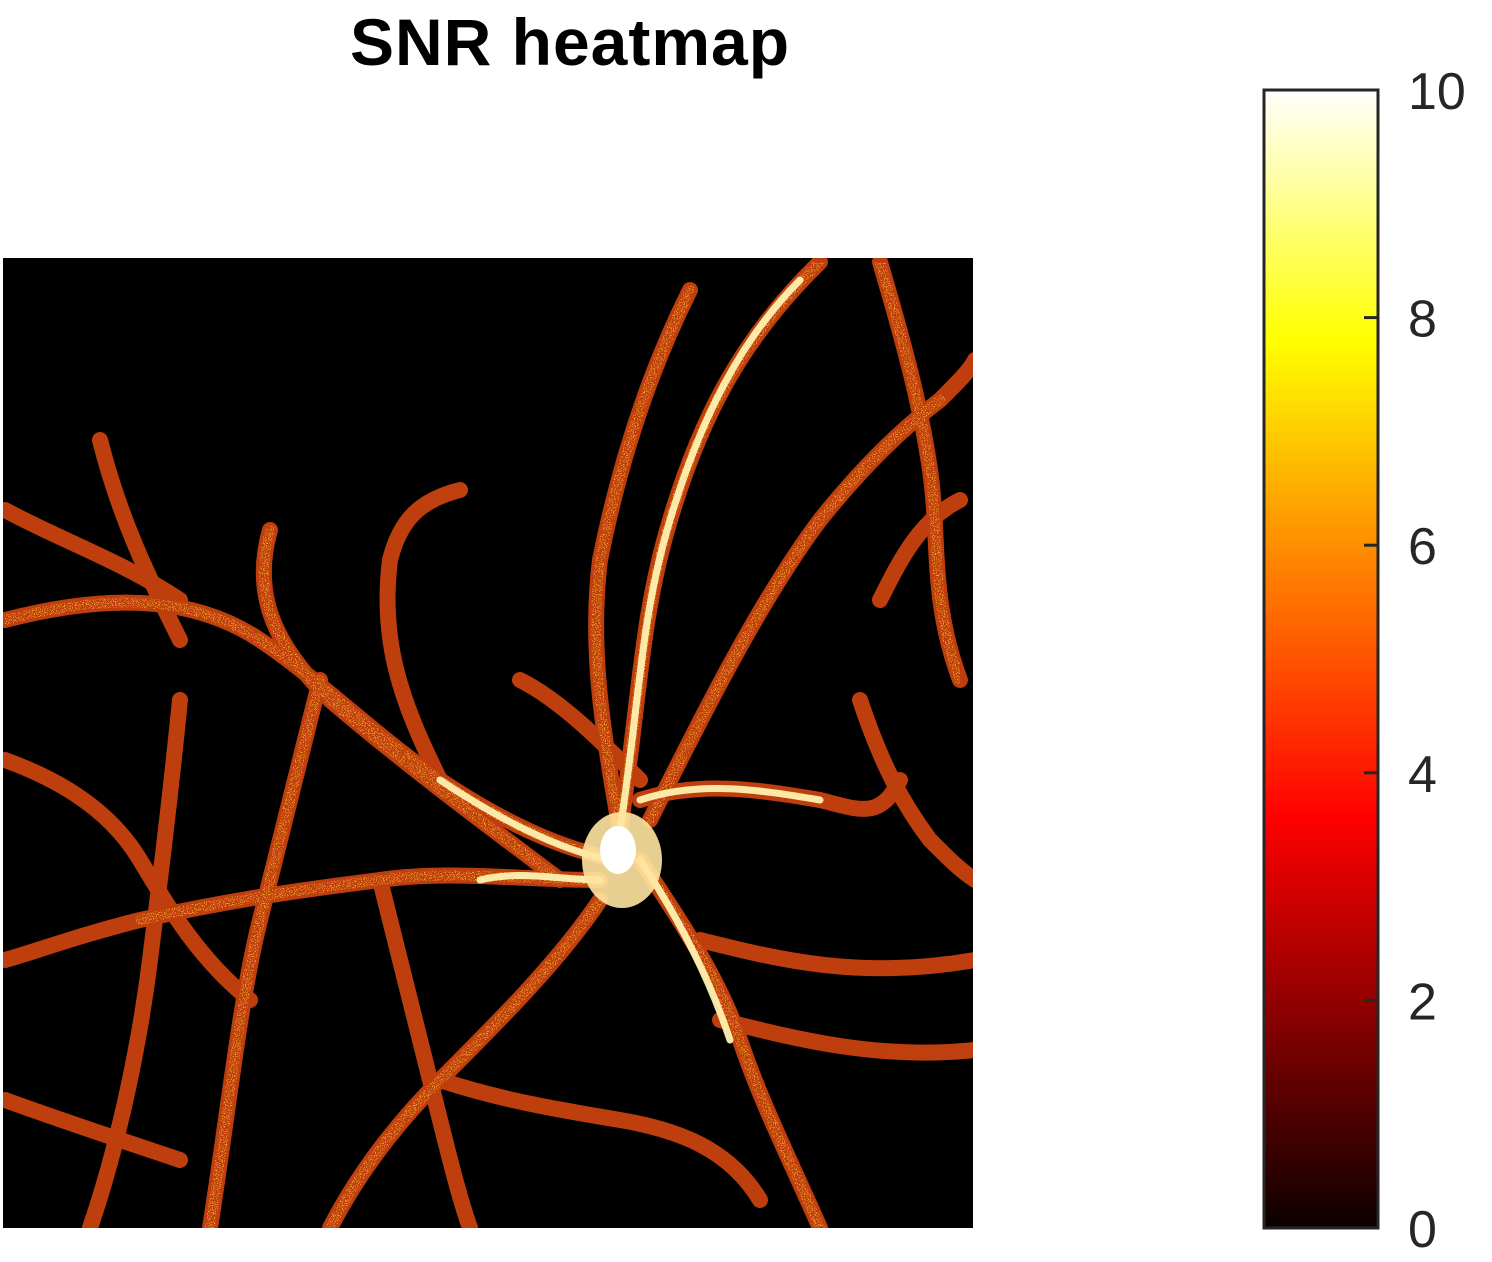 The image size is (1492, 1262). I want to click on colorbar: 0 2 4 6 8 10, so click(1364, 661).